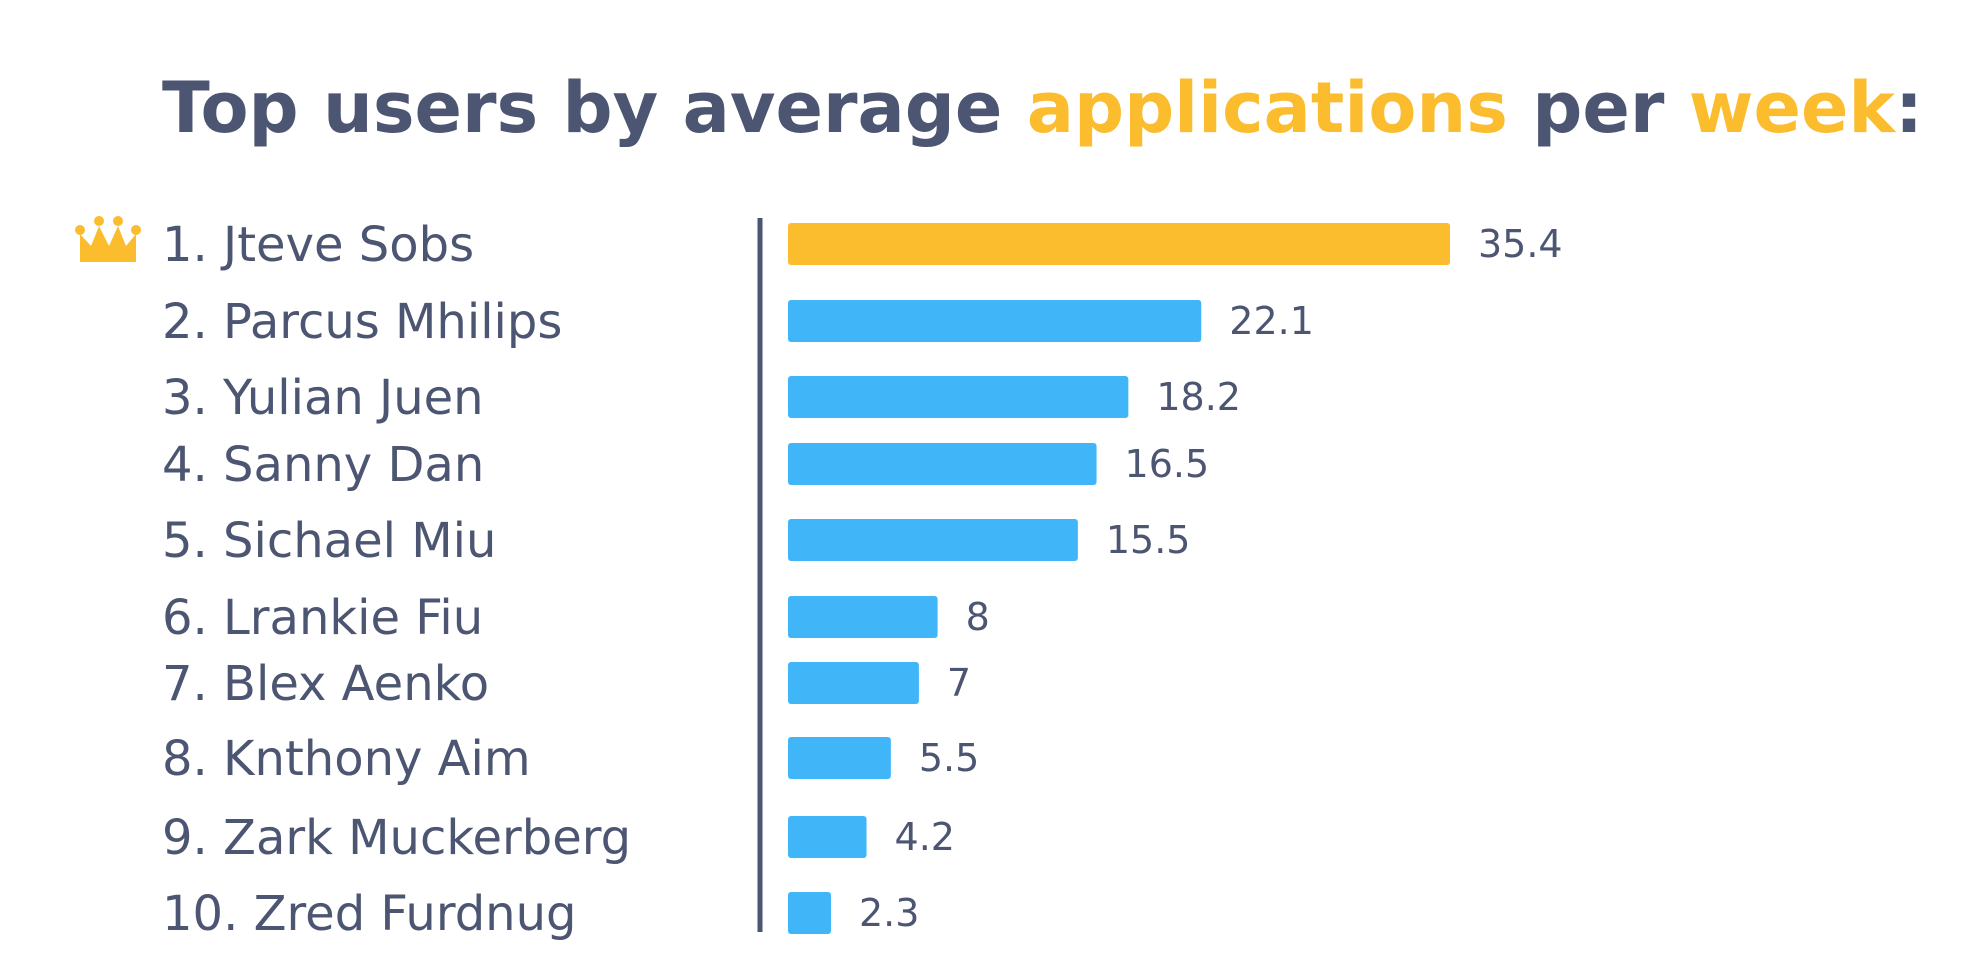 This screenshot has height=956, width=1962. I want to click on category-label: 8. Knthony Aim, so click(346, 759).